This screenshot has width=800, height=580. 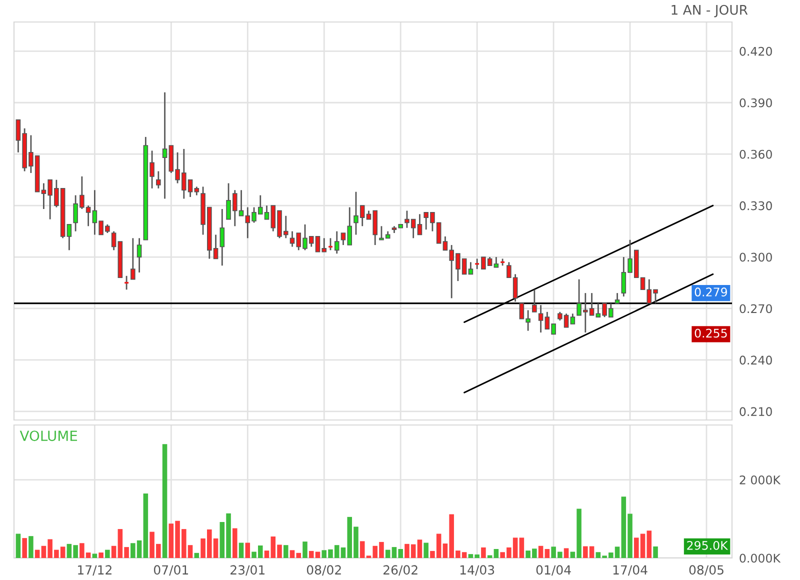 I want to click on annotation: 295.0K, so click(x=707, y=545).